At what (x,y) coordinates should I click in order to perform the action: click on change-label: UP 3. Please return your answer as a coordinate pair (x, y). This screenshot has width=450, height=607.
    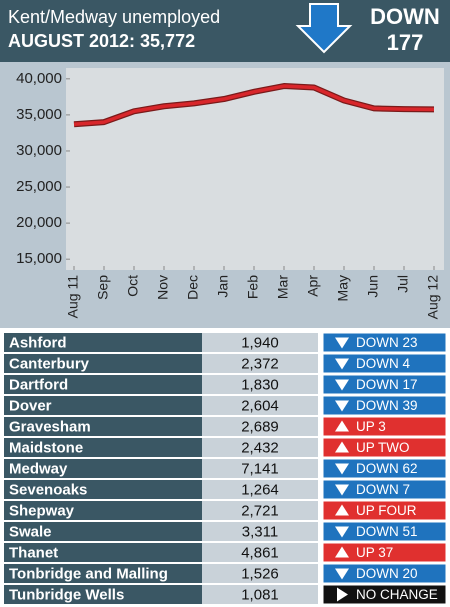
    Looking at the image, I should click on (371, 426).